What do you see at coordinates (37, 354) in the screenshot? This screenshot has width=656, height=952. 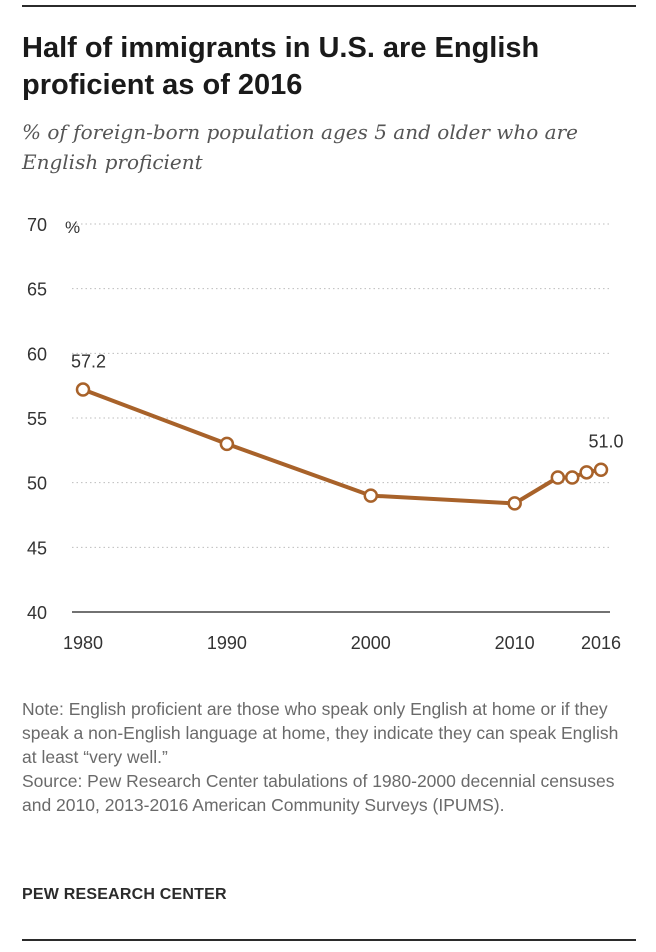 I see `y-tick-label-60: 60` at bounding box center [37, 354].